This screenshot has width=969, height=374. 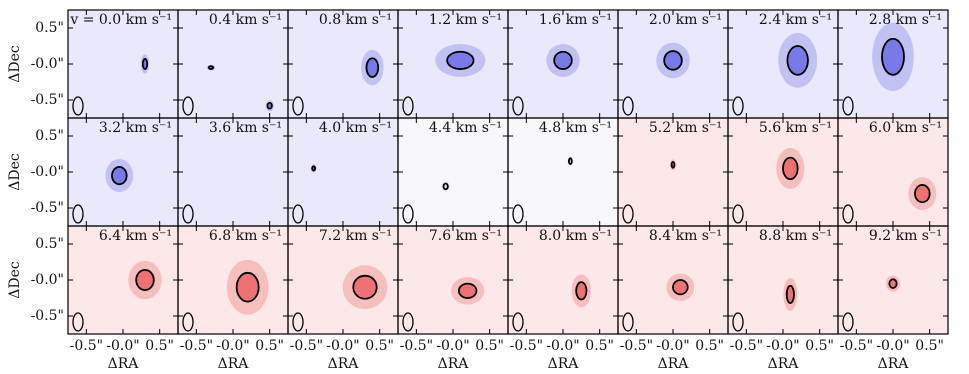 What do you see at coordinates (135, 236) in the screenshot?
I see `channel-label: 6.4 km s⁻¹` at bounding box center [135, 236].